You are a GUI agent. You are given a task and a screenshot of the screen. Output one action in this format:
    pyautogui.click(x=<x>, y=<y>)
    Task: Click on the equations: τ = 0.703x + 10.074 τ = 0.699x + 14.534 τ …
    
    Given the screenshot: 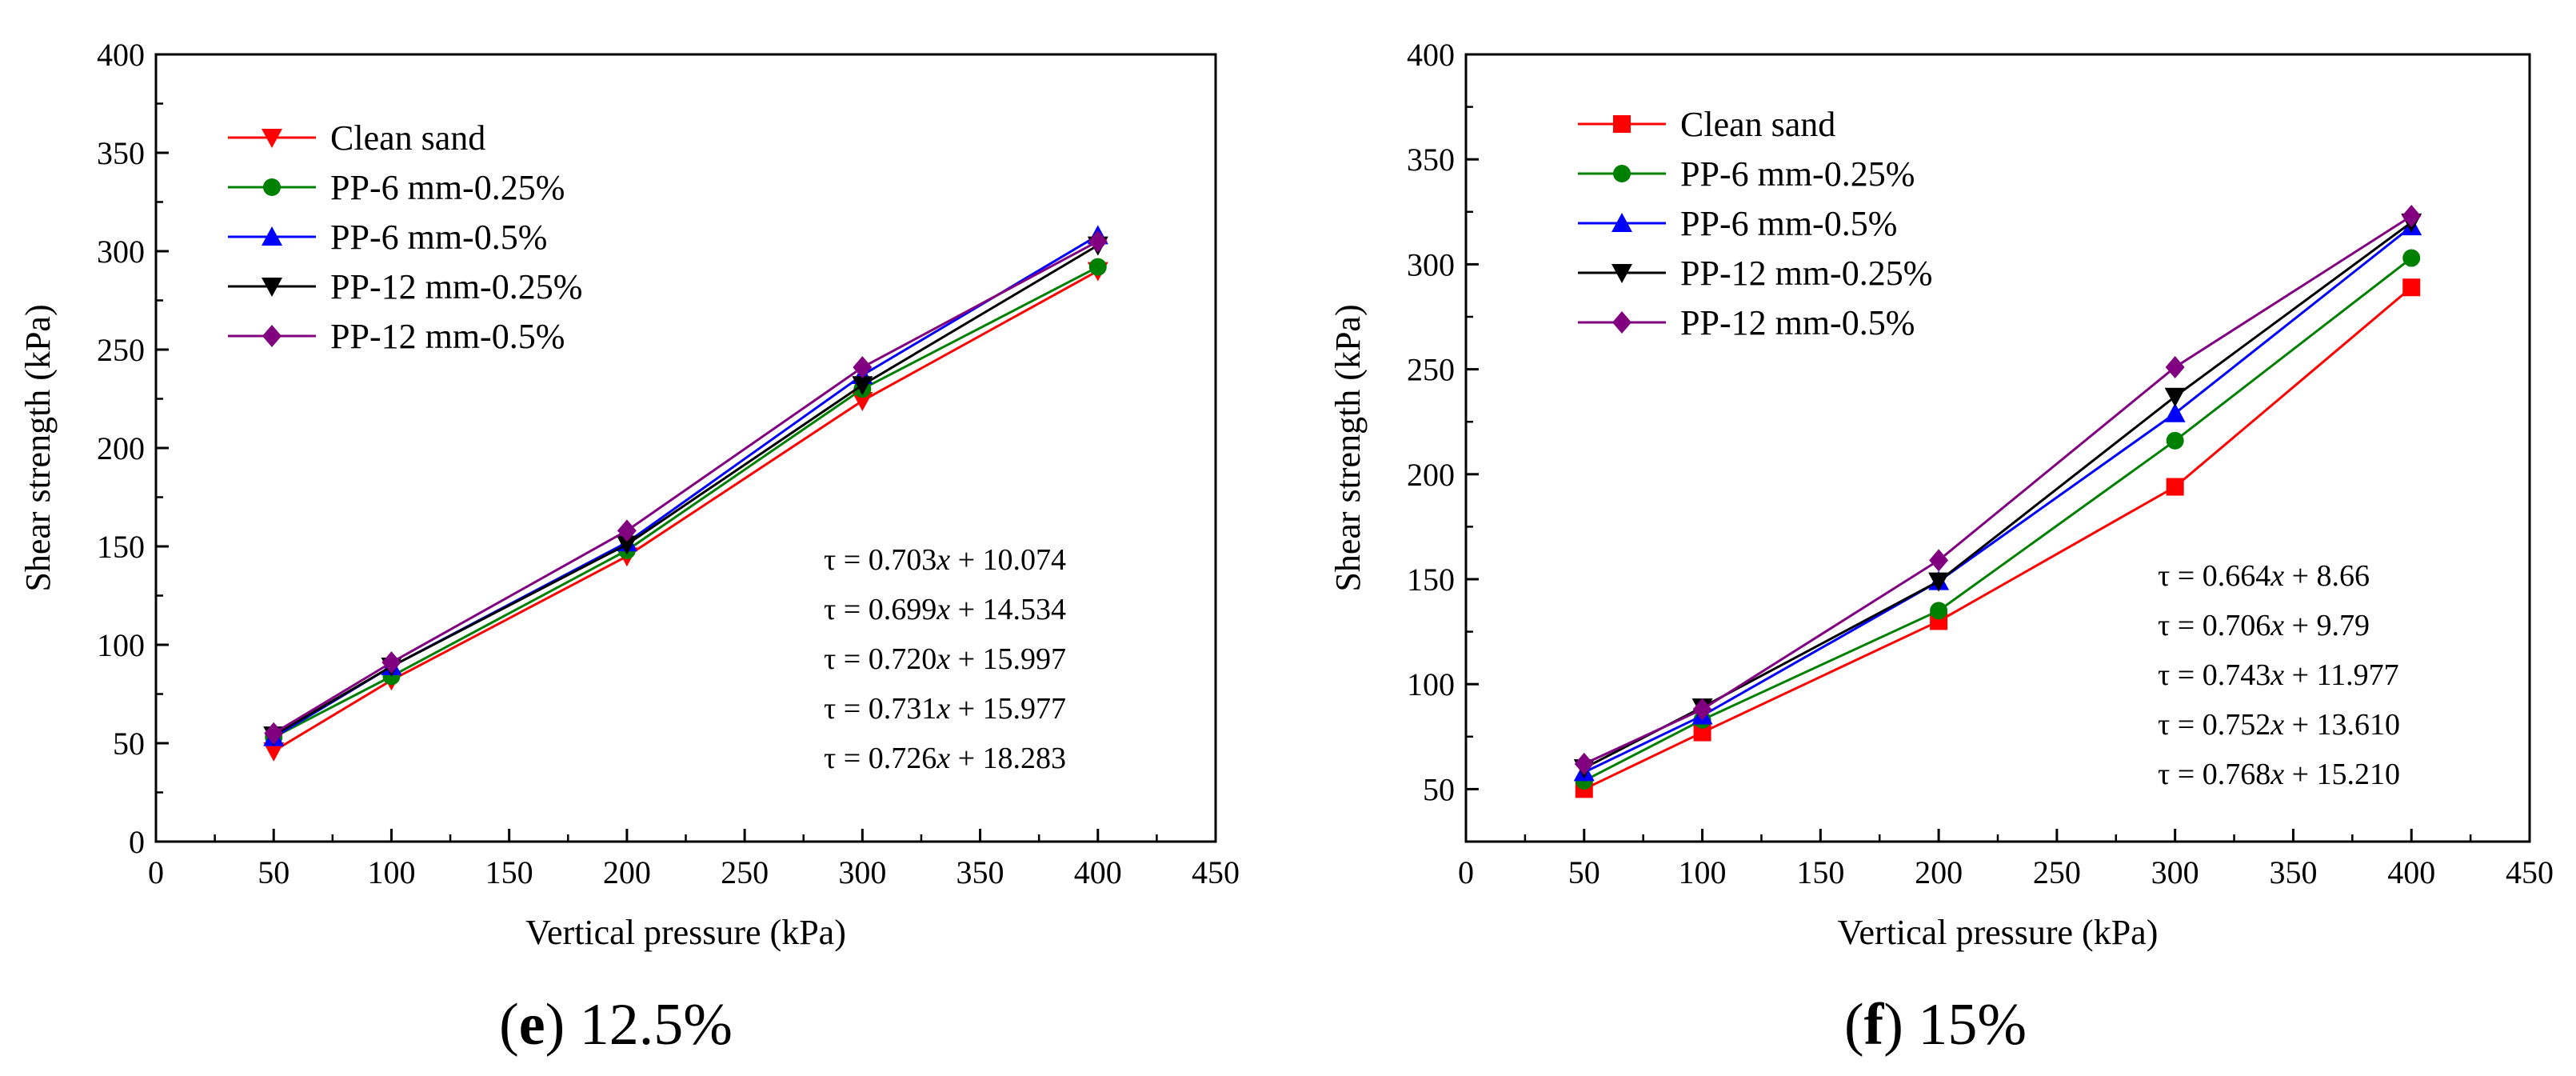 What is the action you would take?
    pyautogui.click(x=945, y=659)
    